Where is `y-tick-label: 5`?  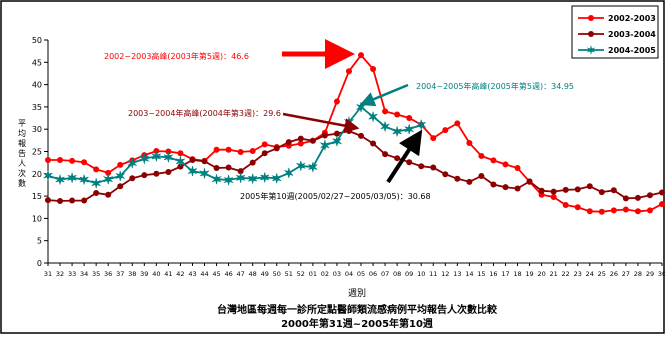
y-tick-label: 5 is located at coordinates (39, 241).